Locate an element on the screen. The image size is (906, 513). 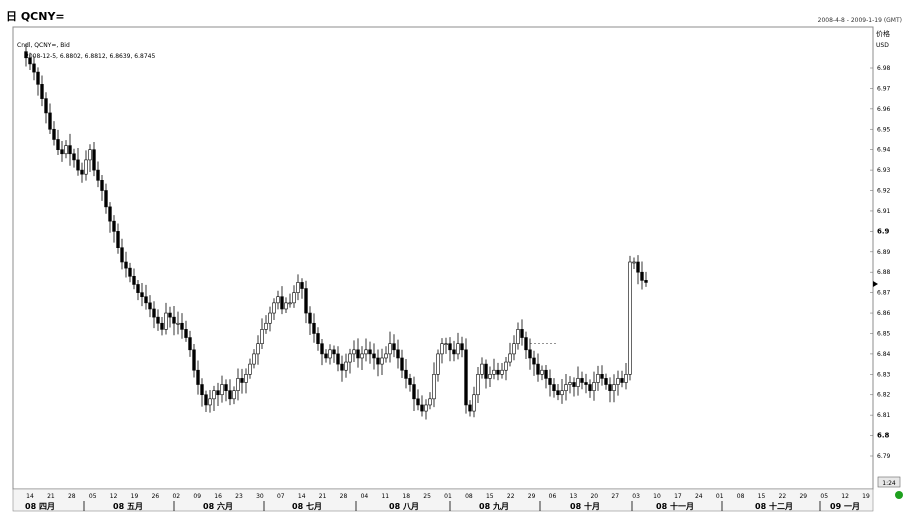
x-month-label: 08 十月 is located at coordinates (585, 506).